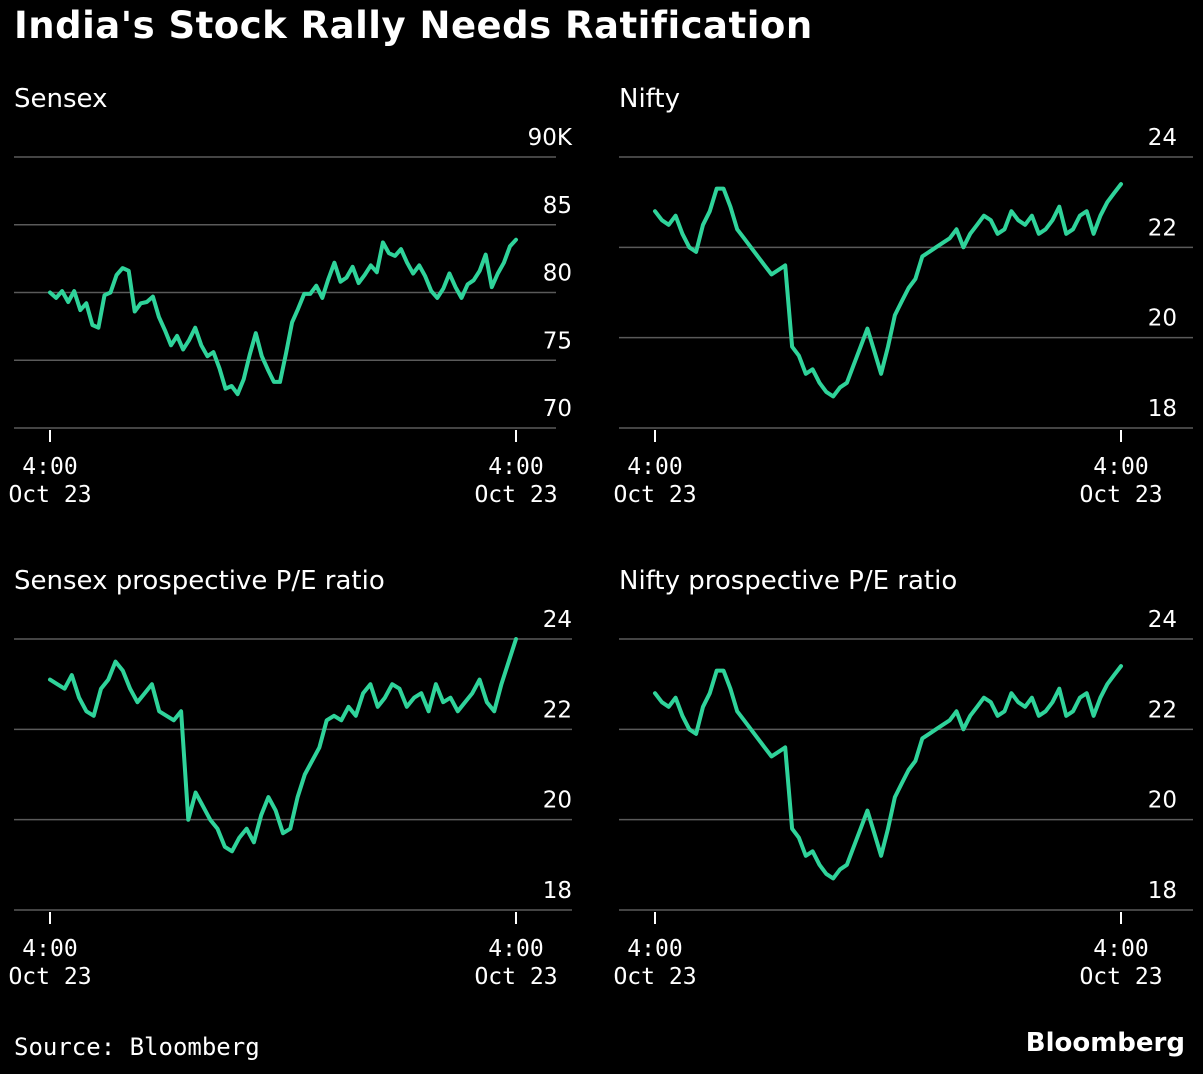  I want to click on panel-title: Sensex prospective P/E ratio, so click(199, 581).